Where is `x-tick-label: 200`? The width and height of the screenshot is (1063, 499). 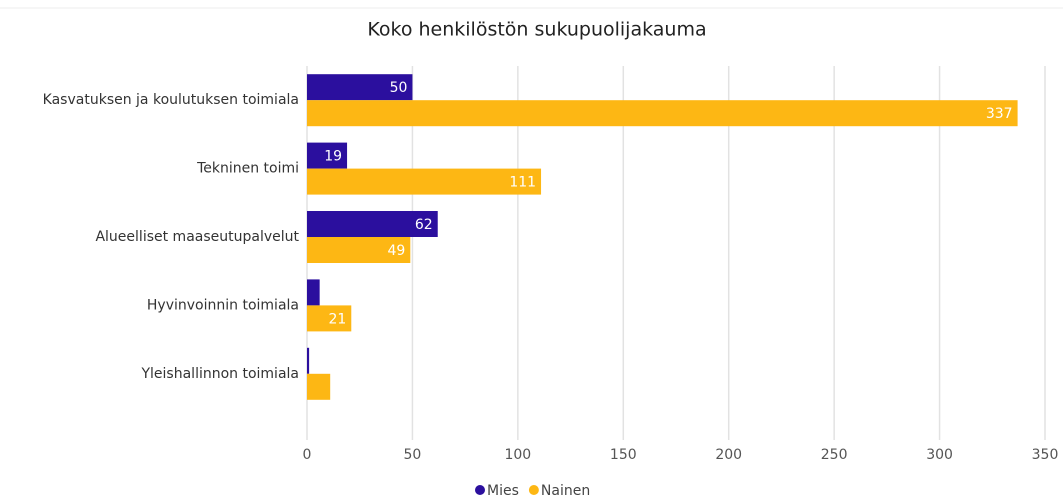 x-tick-label: 200 is located at coordinates (728, 455).